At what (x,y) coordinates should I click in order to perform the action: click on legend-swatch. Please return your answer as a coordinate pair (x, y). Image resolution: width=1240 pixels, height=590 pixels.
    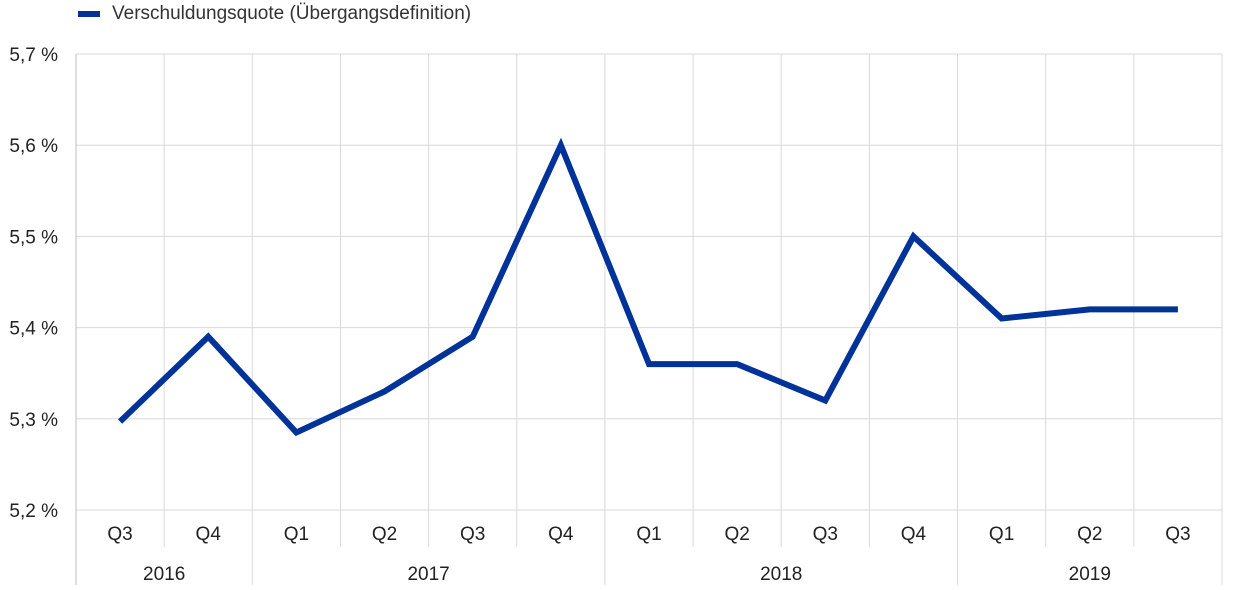
    Looking at the image, I should click on (89, 14).